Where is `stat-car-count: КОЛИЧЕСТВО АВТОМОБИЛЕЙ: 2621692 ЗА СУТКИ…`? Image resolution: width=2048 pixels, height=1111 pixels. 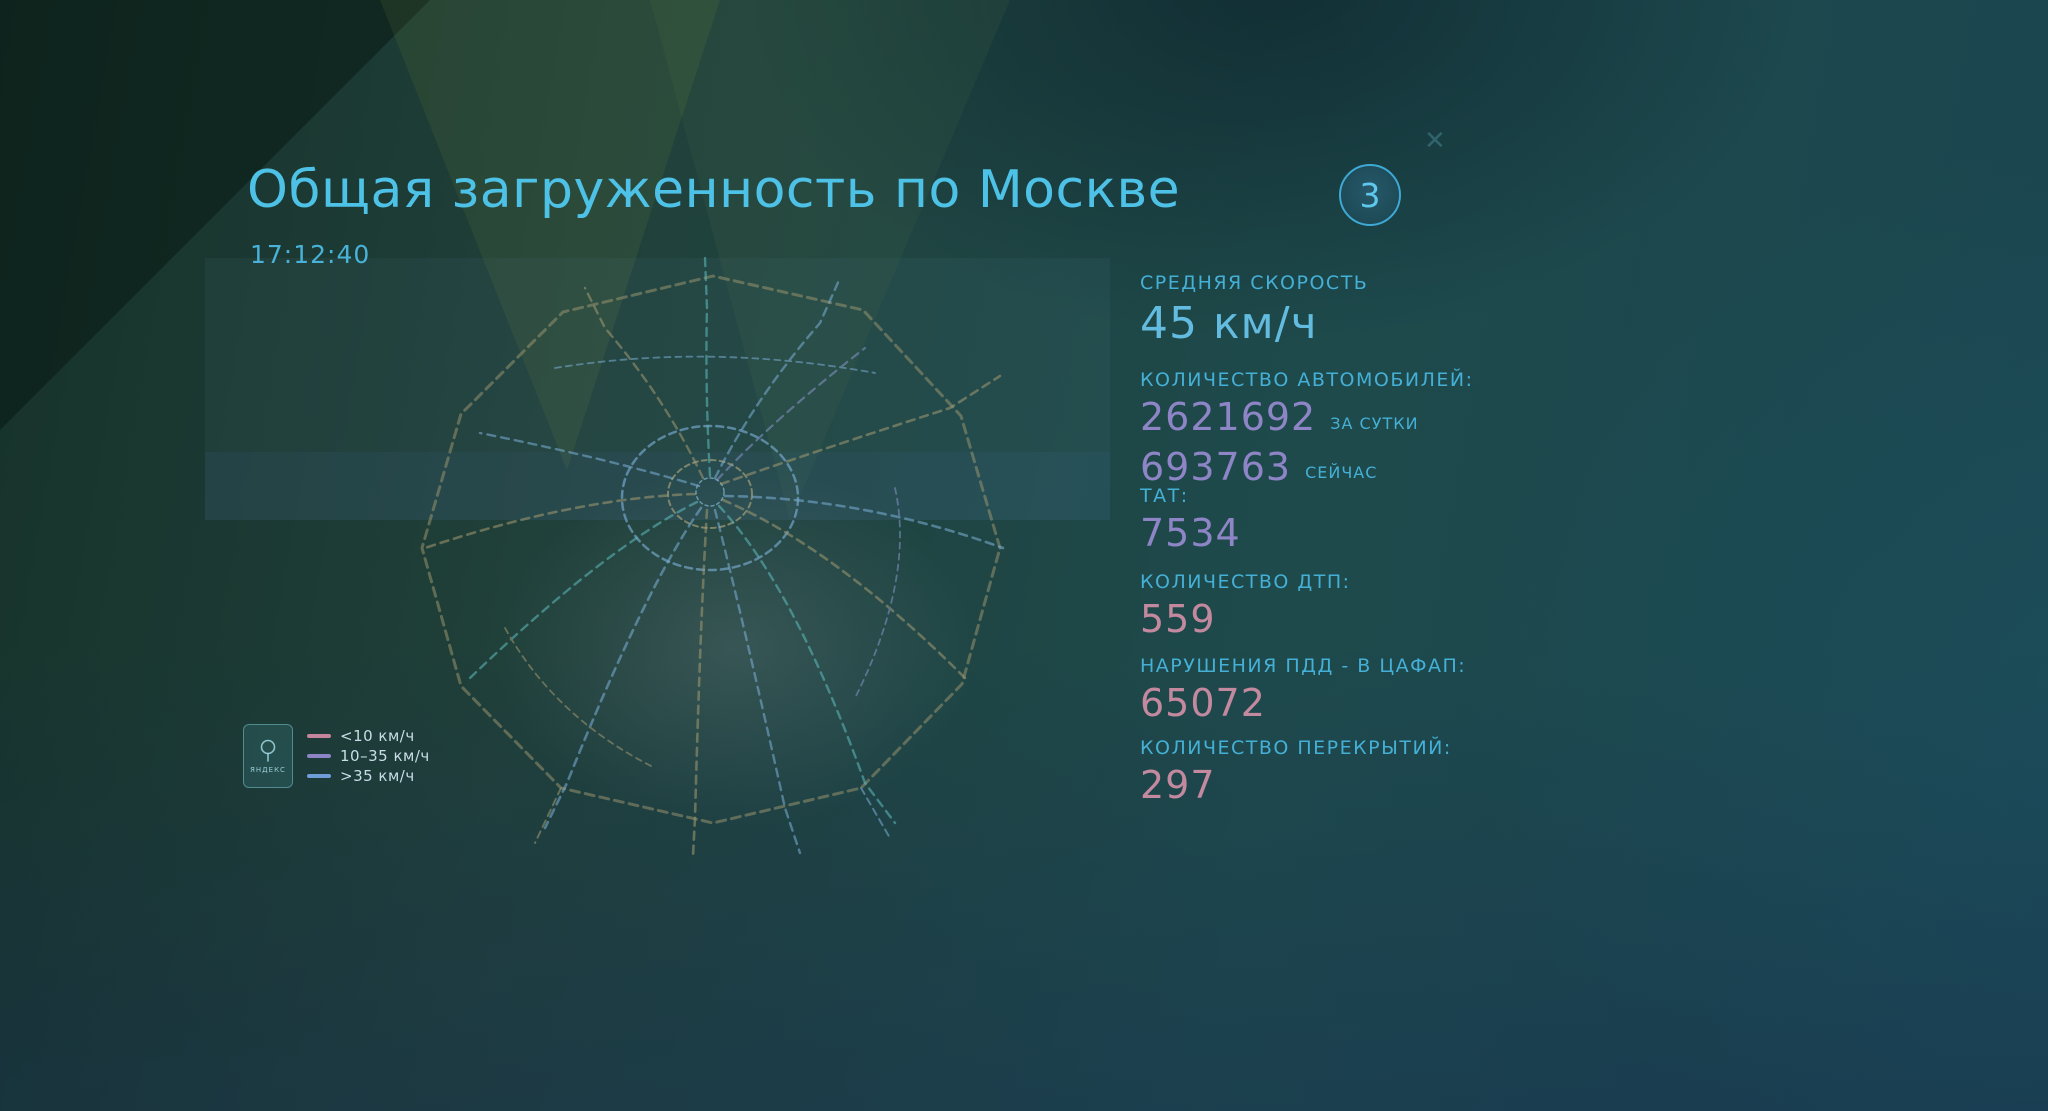 stat-car-count: КОЛИЧЕСТВО АВТОМОБИЛЕЙ: 2621692 ЗА СУТКИ… is located at coordinates (1306, 429).